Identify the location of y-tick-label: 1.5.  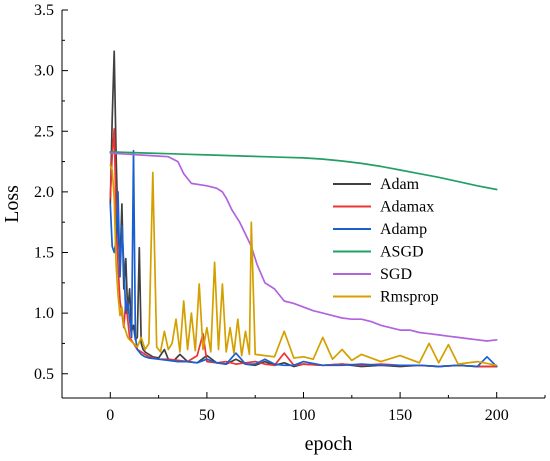
(44, 253).